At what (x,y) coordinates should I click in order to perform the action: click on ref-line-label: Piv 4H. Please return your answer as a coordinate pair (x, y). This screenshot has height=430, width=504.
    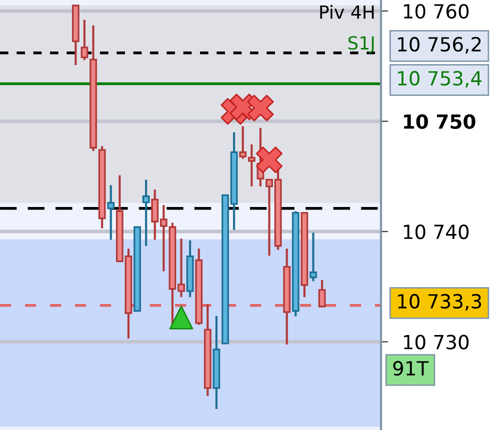
    Looking at the image, I should click on (347, 11).